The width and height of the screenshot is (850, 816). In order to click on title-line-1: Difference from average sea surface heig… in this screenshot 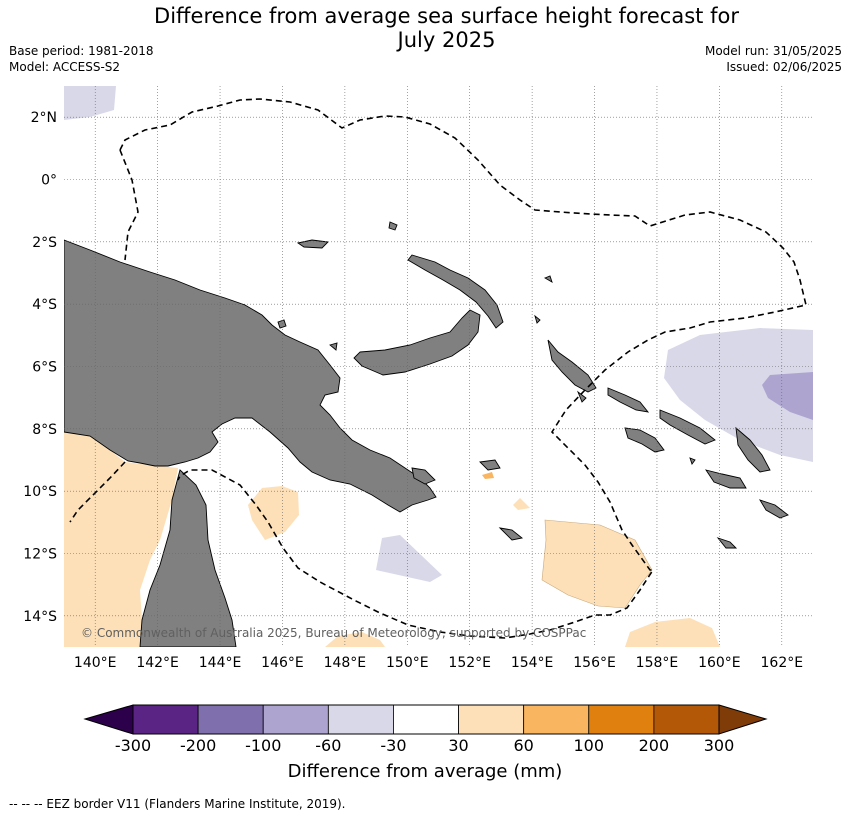, I will do `click(446, 16)`.